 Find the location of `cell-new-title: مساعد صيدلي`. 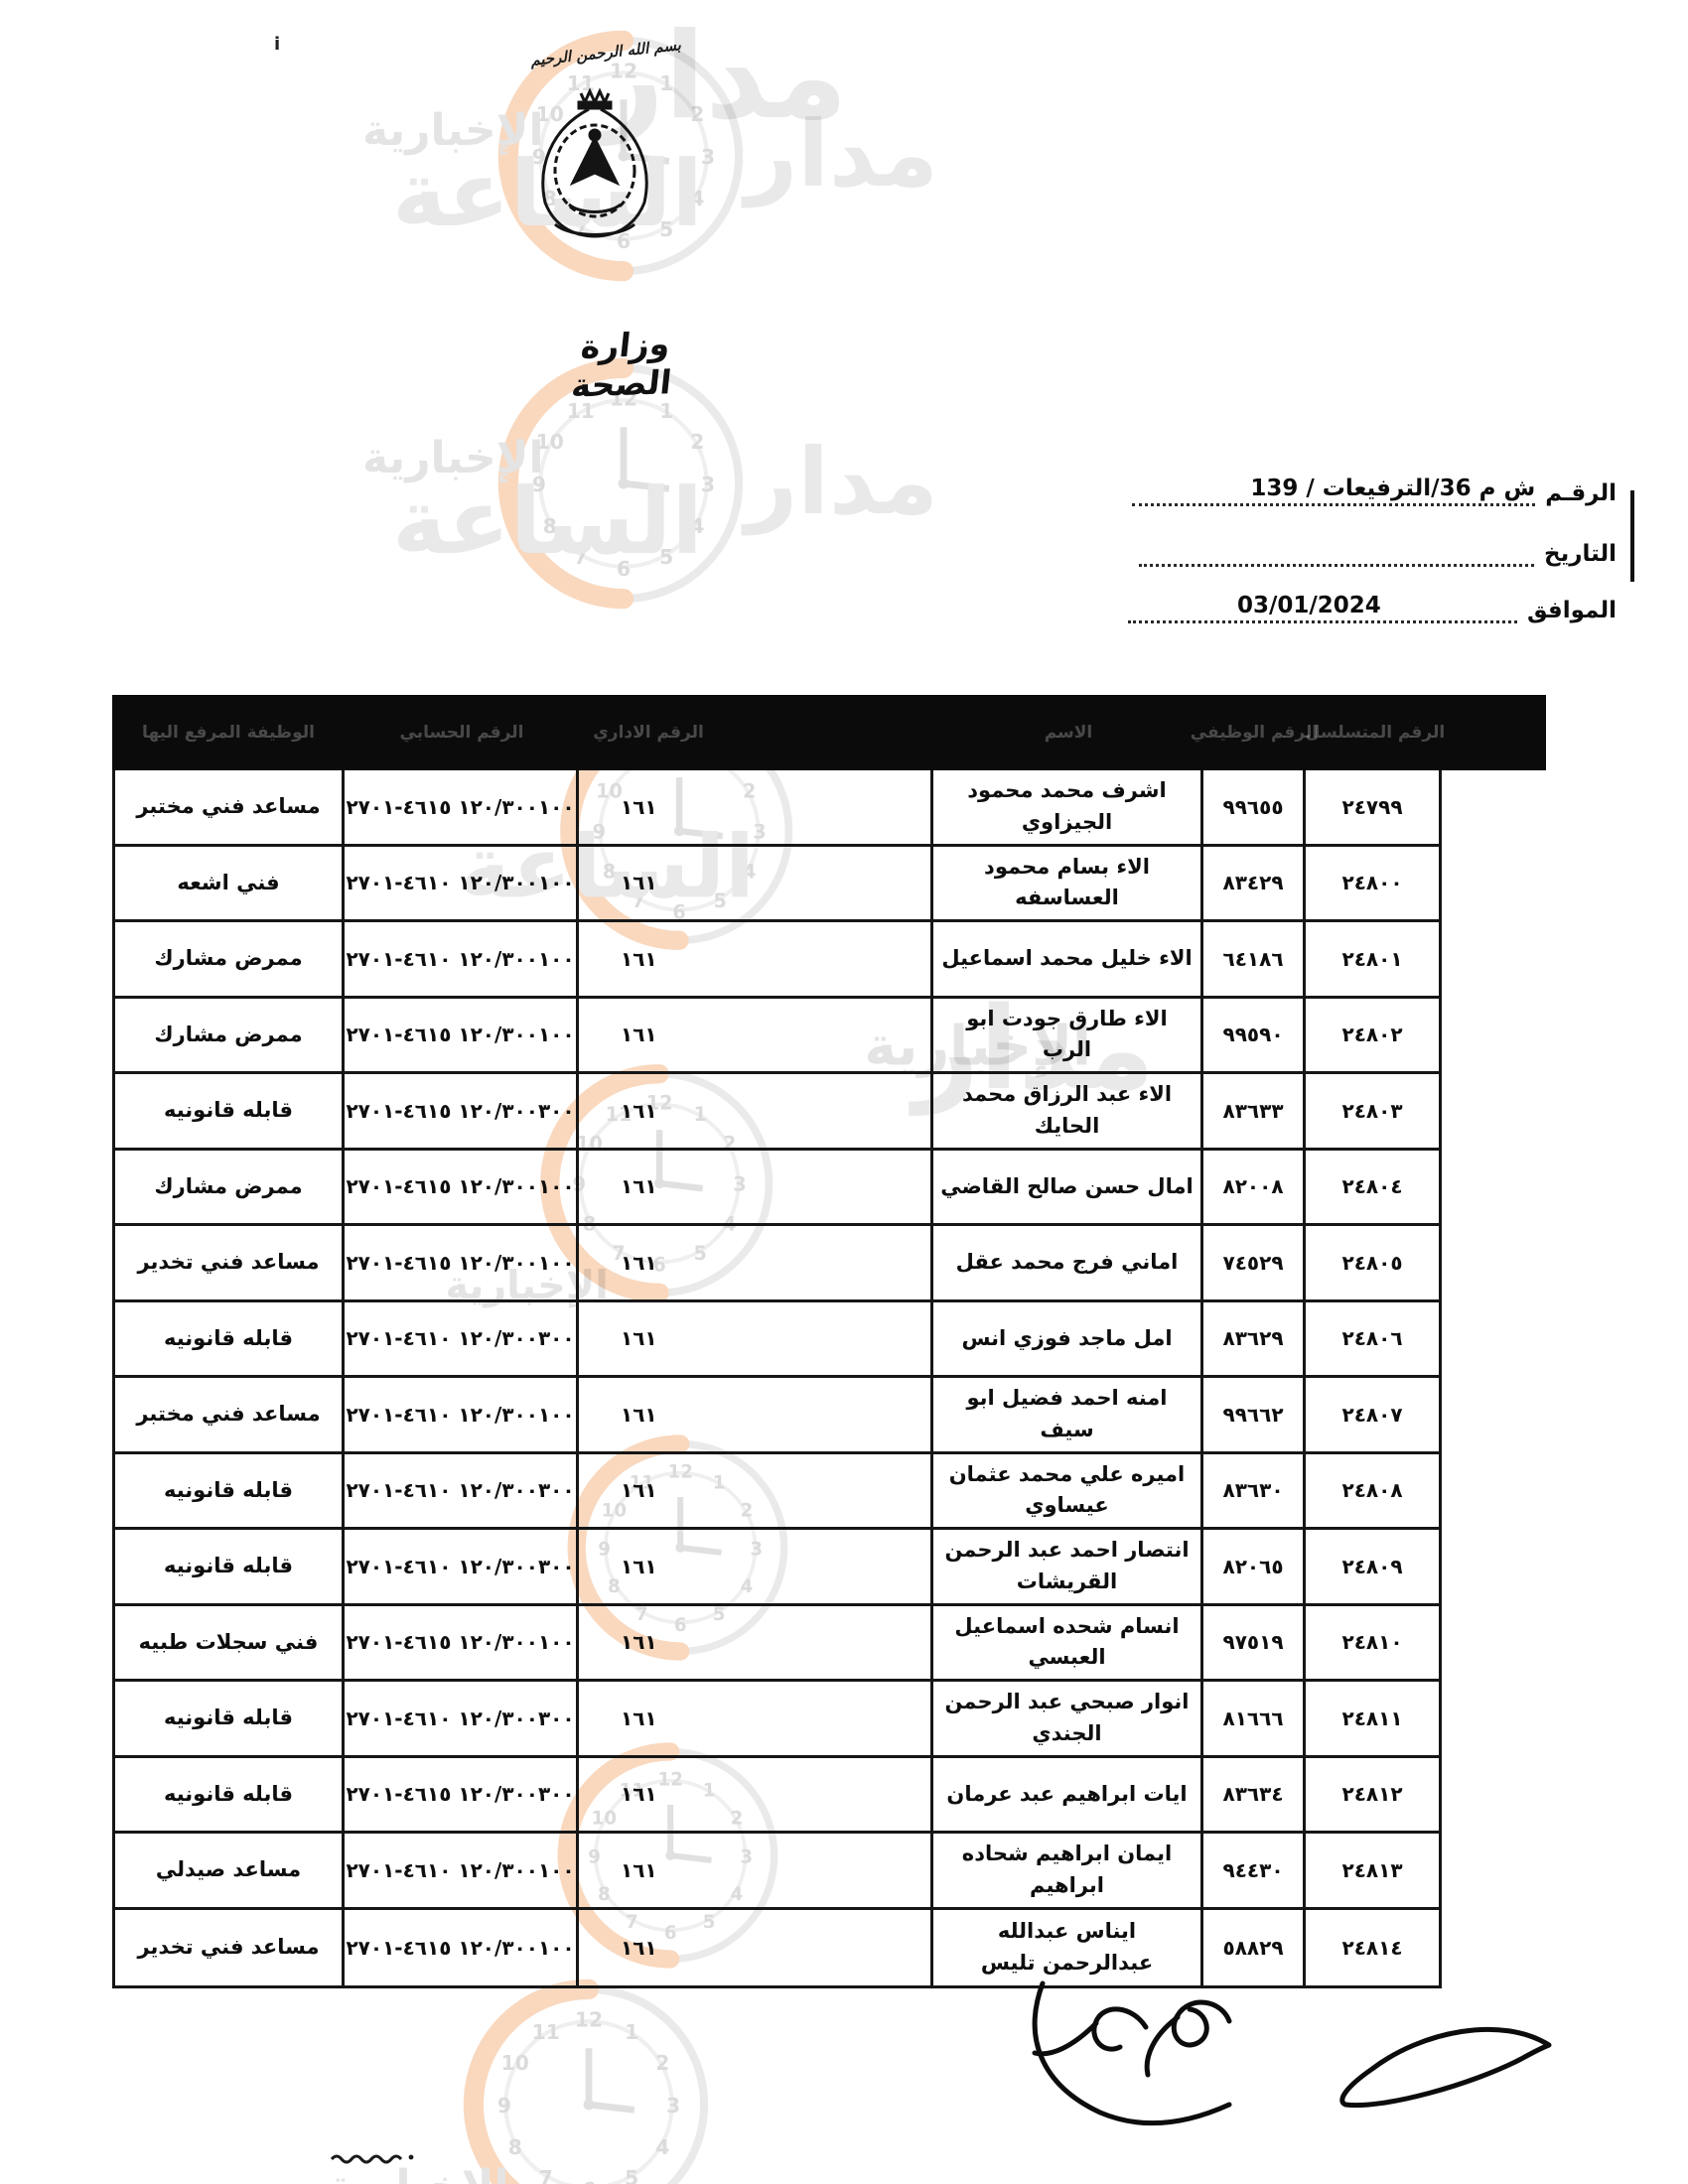

cell-new-title: مساعد صيدلي is located at coordinates (230, 1870).